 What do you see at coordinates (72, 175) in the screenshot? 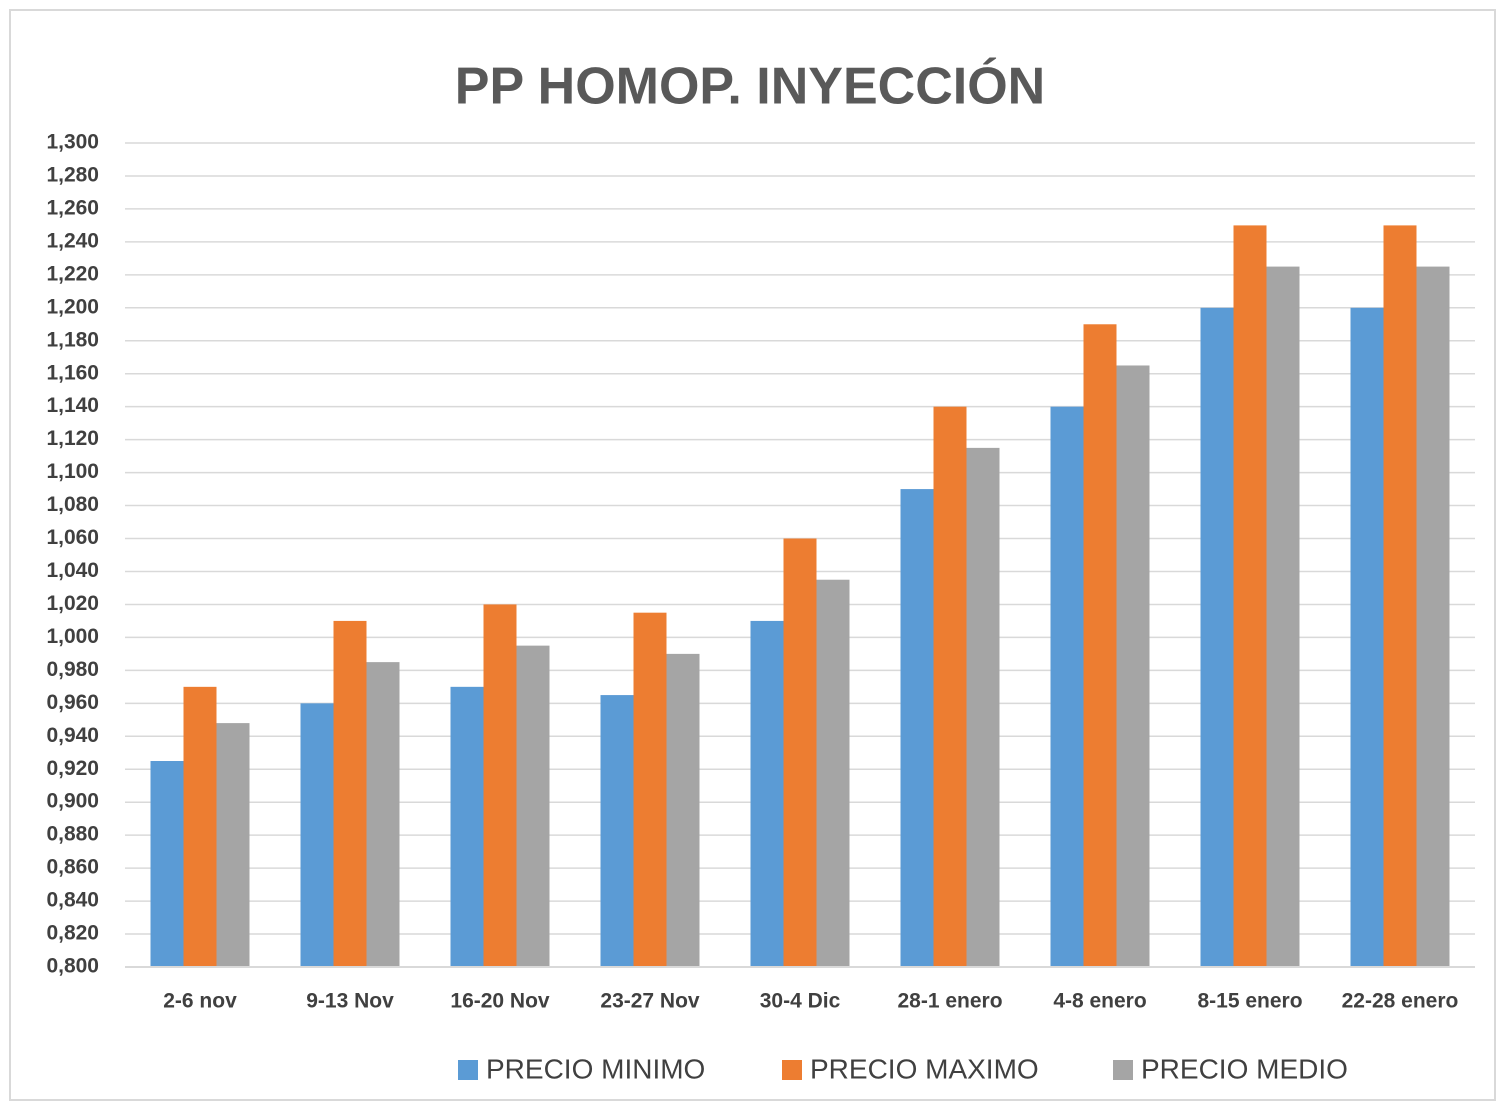
I see `y-tick-label: 1,280` at bounding box center [72, 175].